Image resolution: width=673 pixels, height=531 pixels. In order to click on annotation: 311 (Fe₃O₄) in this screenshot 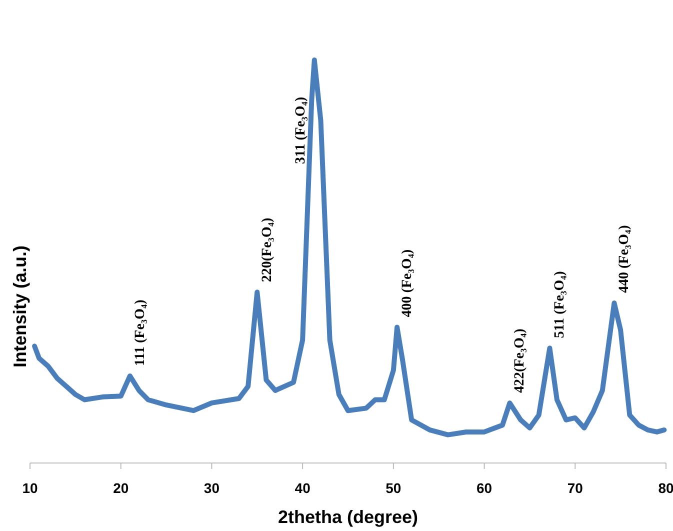, I will do `click(300, 130)`.